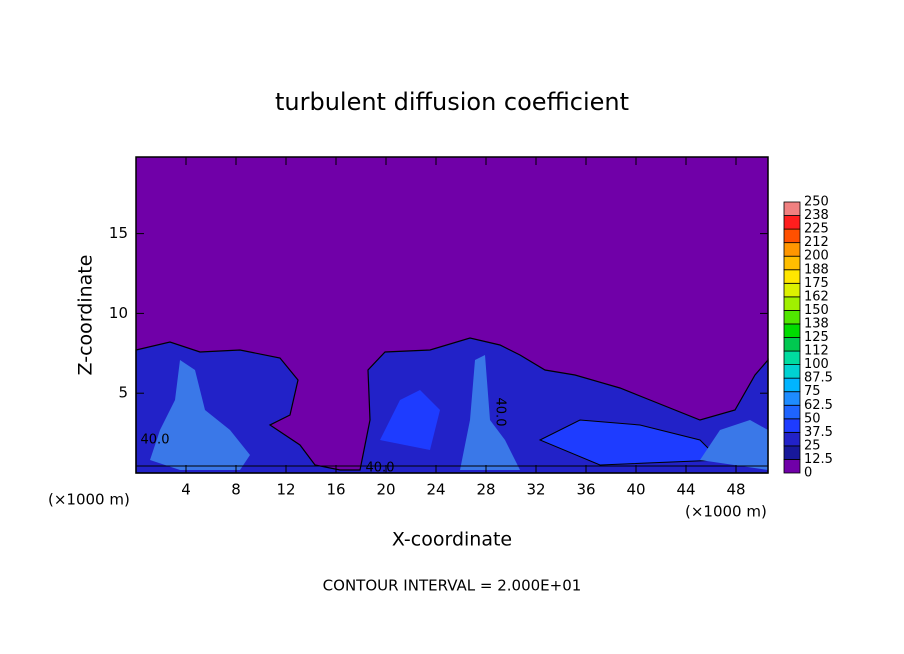  What do you see at coordinates (123, 393) in the screenshot?
I see `y-tick-label: 5` at bounding box center [123, 393].